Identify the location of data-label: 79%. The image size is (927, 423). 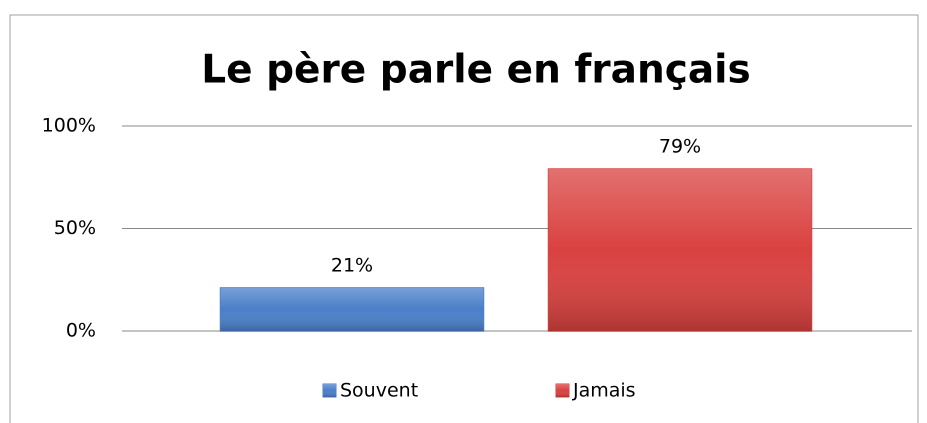
(680, 147).